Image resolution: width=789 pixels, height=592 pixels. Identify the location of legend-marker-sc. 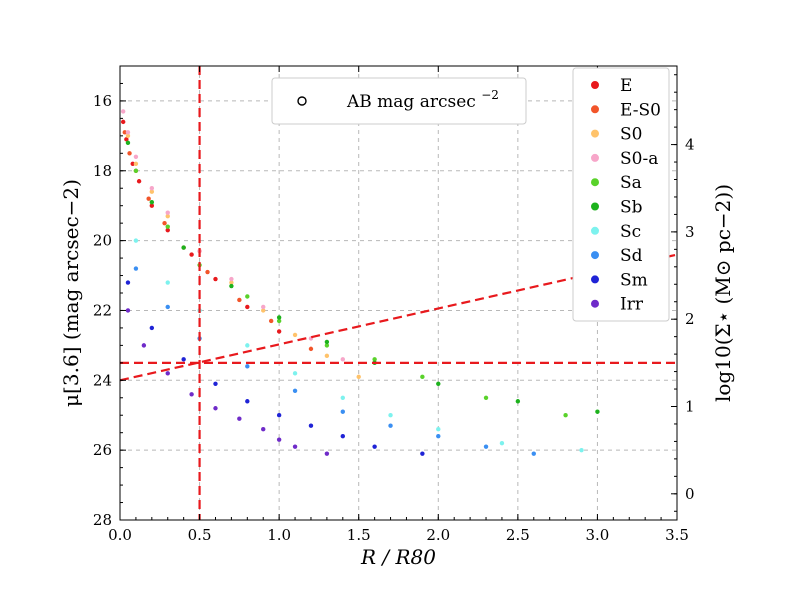
(595, 230).